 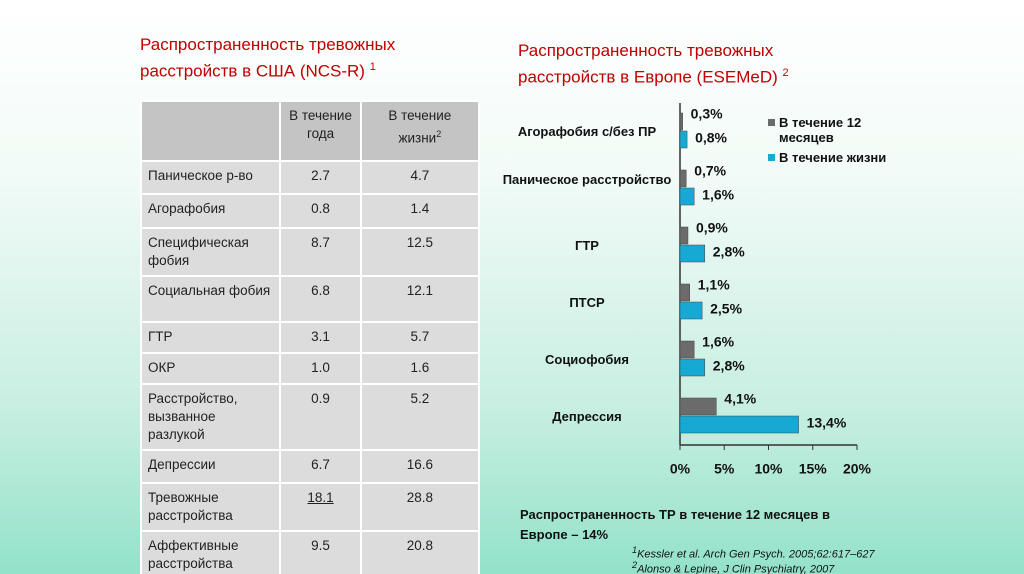 I want to click on number-cell: 8.7, so click(x=320, y=252).